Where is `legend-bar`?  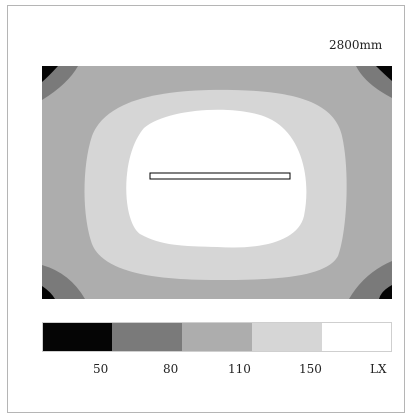 legend-bar is located at coordinates (217, 337).